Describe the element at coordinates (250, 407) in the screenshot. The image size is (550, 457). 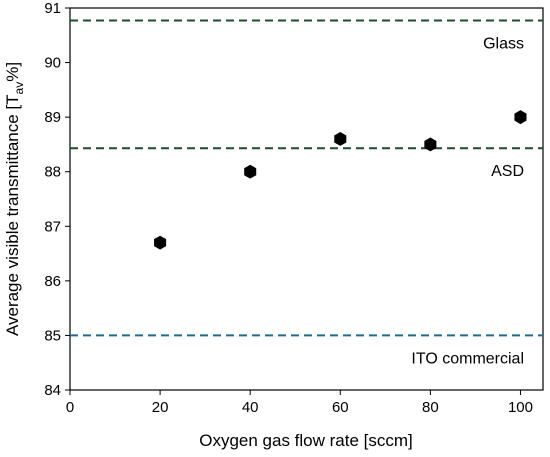
I see `x-tick-label: 40` at that location.